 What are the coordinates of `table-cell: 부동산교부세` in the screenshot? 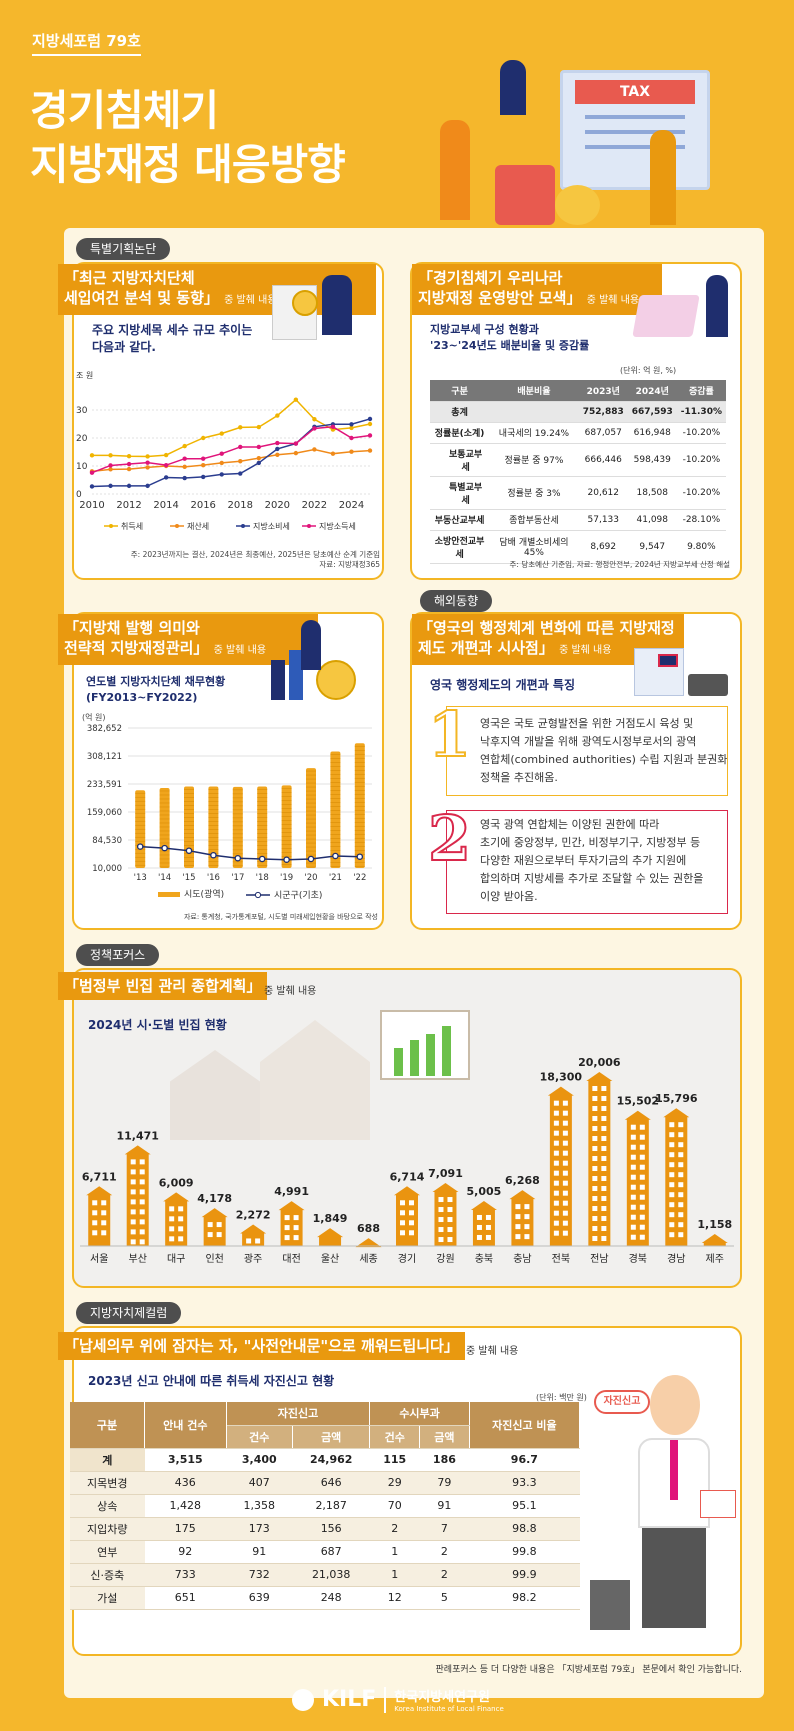 It's located at (460, 520).